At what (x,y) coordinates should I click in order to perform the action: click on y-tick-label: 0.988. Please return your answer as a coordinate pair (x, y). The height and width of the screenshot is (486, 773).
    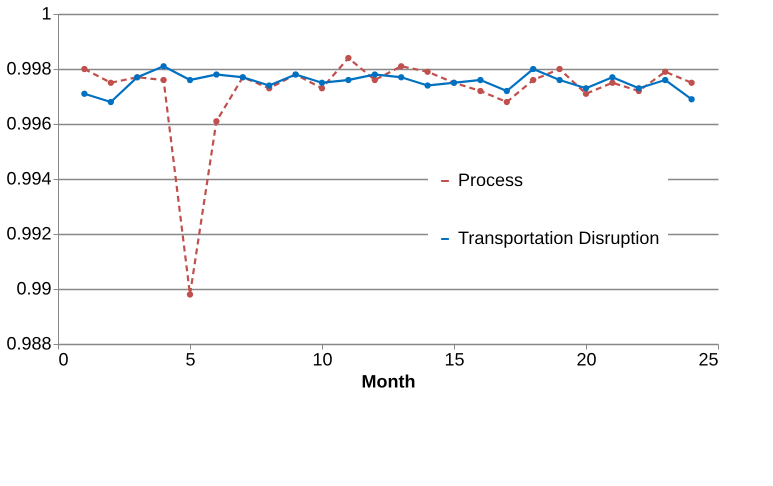
    Looking at the image, I should click on (29, 344).